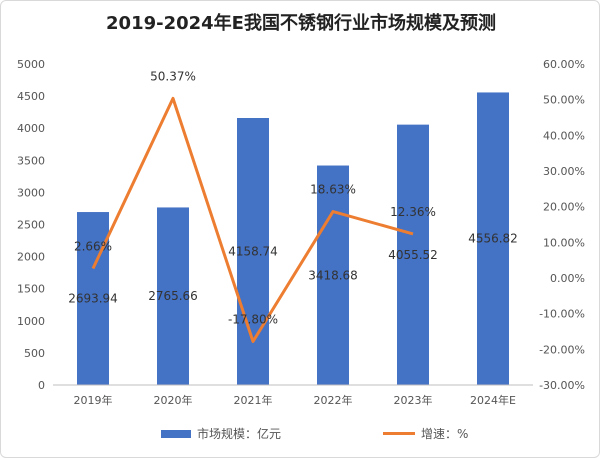 Image resolution: width=600 pixels, height=458 pixels. Describe the element at coordinates (173, 400) in the screenshot. I see `x-tick: 2020年` at that location.